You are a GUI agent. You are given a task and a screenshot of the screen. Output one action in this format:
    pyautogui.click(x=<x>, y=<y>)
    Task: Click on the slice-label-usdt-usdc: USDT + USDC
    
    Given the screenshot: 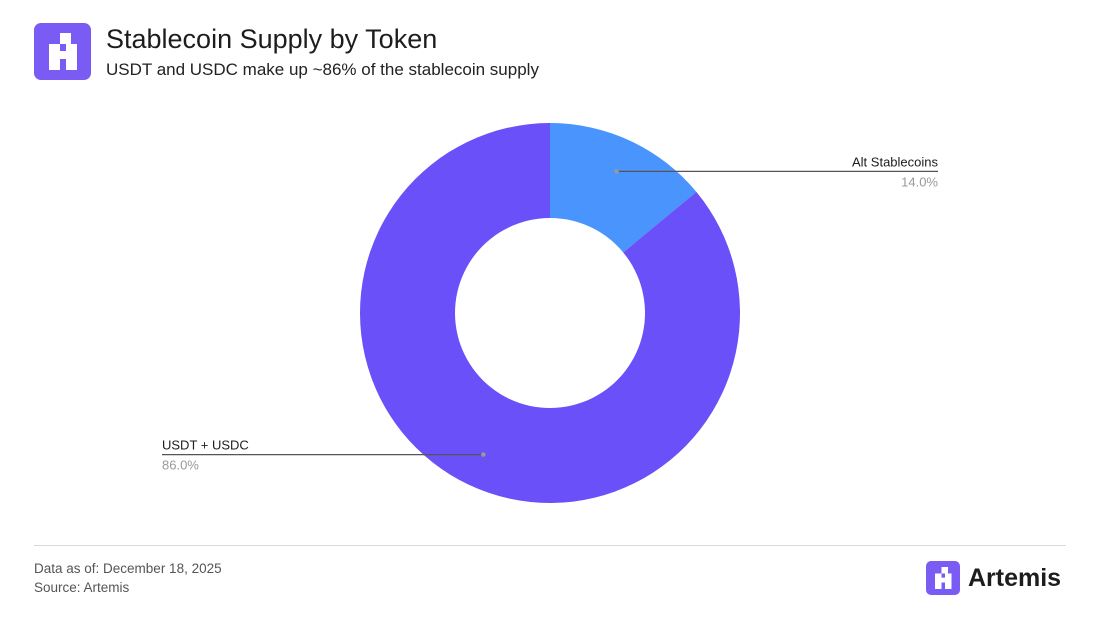 What is the action you would take?
    pyautogui.click(x=205, y=445)
    